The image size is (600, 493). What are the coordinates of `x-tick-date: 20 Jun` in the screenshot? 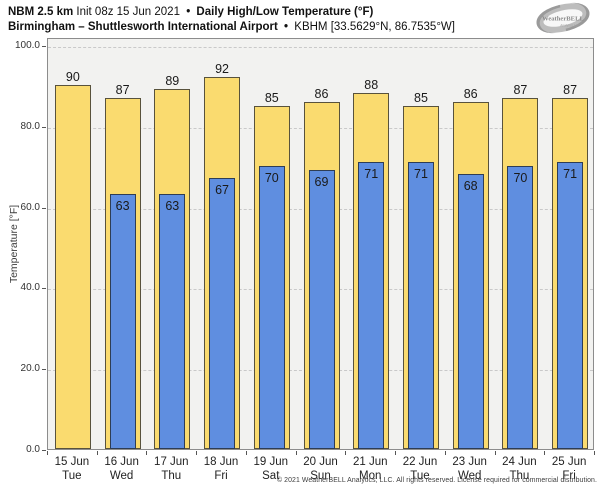 It's located at (320, 462).